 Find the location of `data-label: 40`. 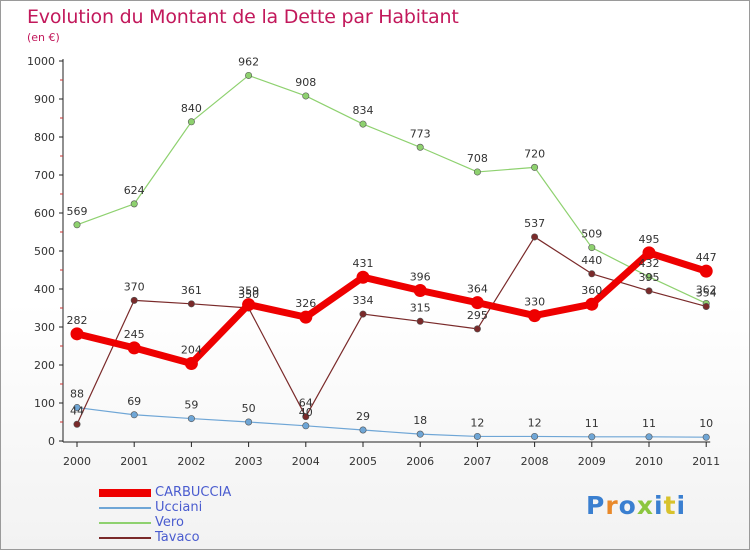

data-label: 40 is located at coordinates (306, 412).